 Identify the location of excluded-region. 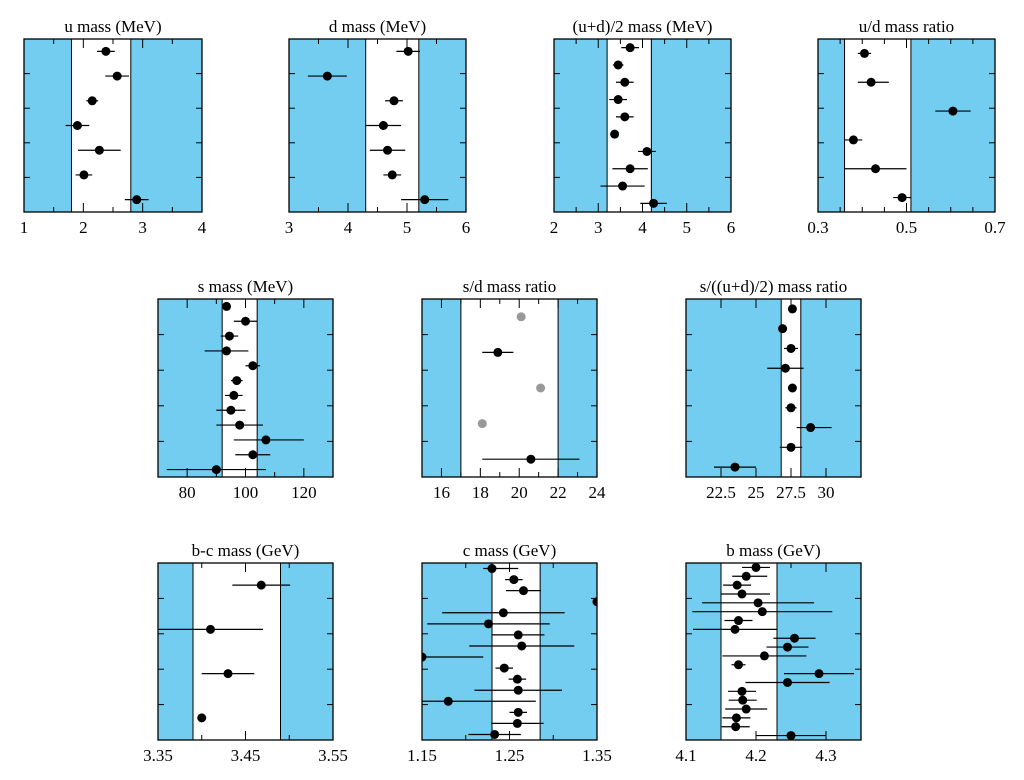
(773, 388).